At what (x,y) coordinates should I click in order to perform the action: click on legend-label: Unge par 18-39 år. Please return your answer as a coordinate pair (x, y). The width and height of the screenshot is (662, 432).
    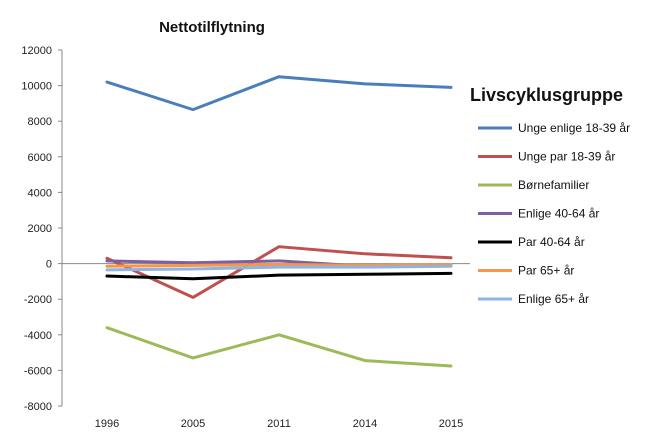
    Looking at the image, I should click on (566, 157).